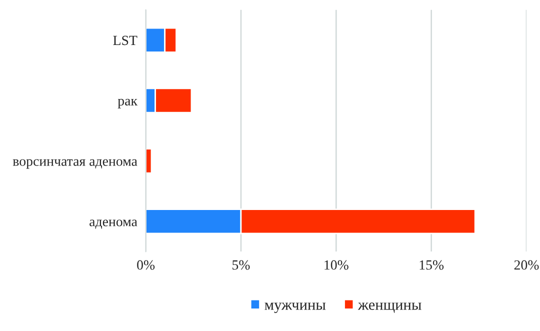  What do you see at coordinates (146, 265) in the screenshot?
I see `x-tick-label: 0%` at bounding box center [146, 265].